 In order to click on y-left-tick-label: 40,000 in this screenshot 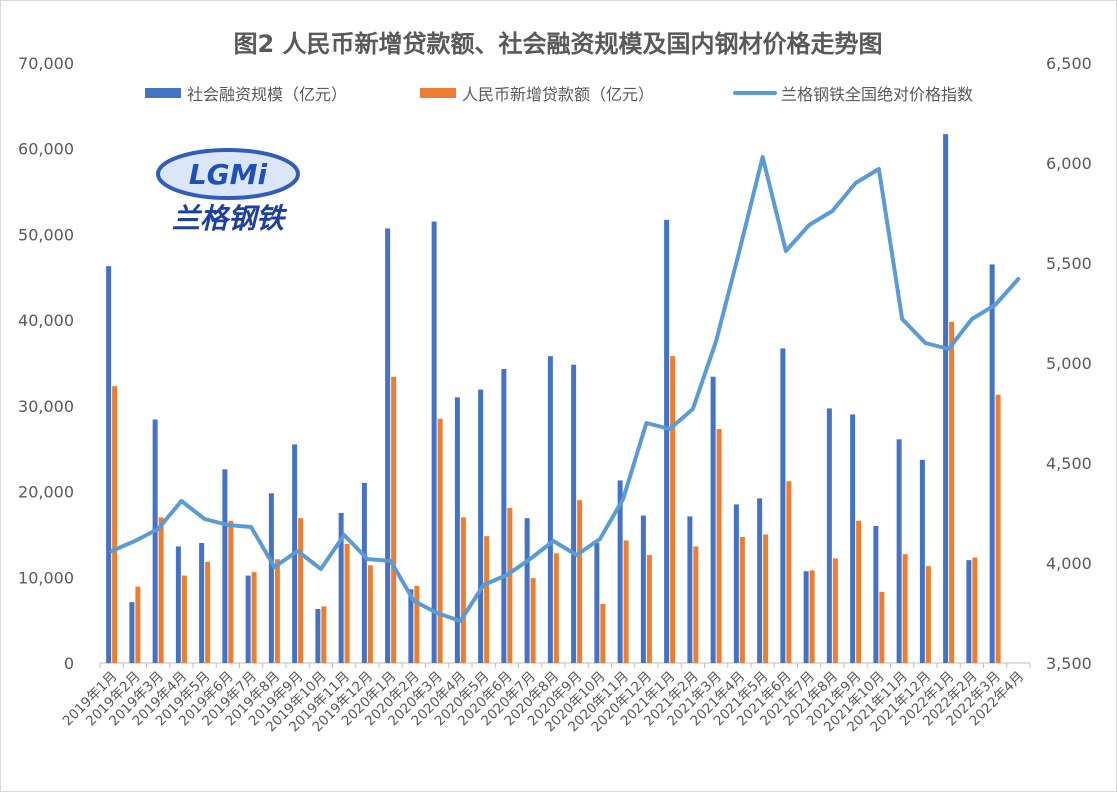, I will do `click(46, 320)`.